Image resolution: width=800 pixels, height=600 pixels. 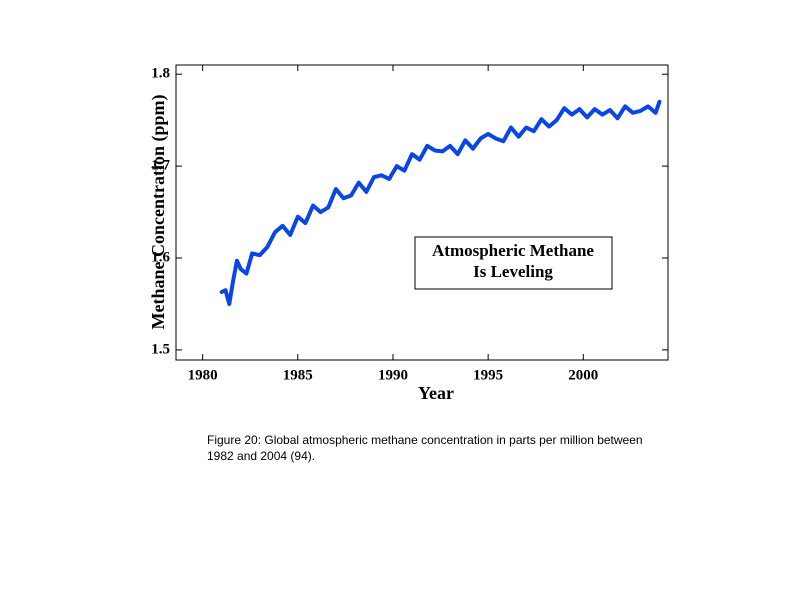 I want to click on y-tick-label: 1.6, so click(x=160, y=257).